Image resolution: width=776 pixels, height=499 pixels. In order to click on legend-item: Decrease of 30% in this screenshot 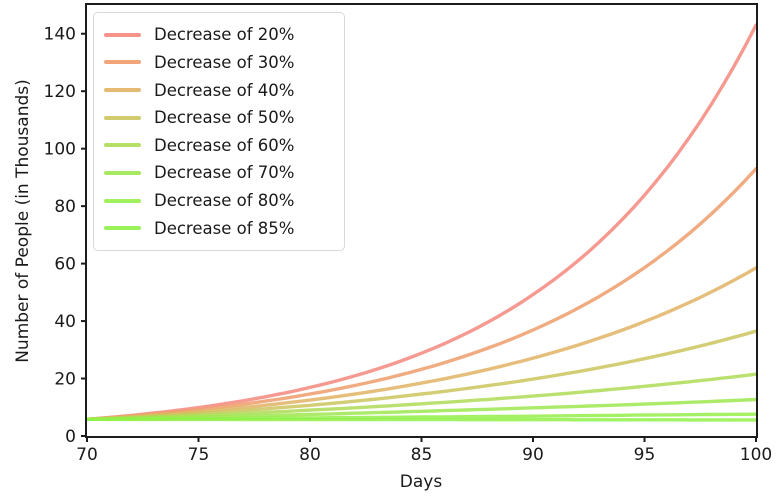, I will do `click(218, 63)`.